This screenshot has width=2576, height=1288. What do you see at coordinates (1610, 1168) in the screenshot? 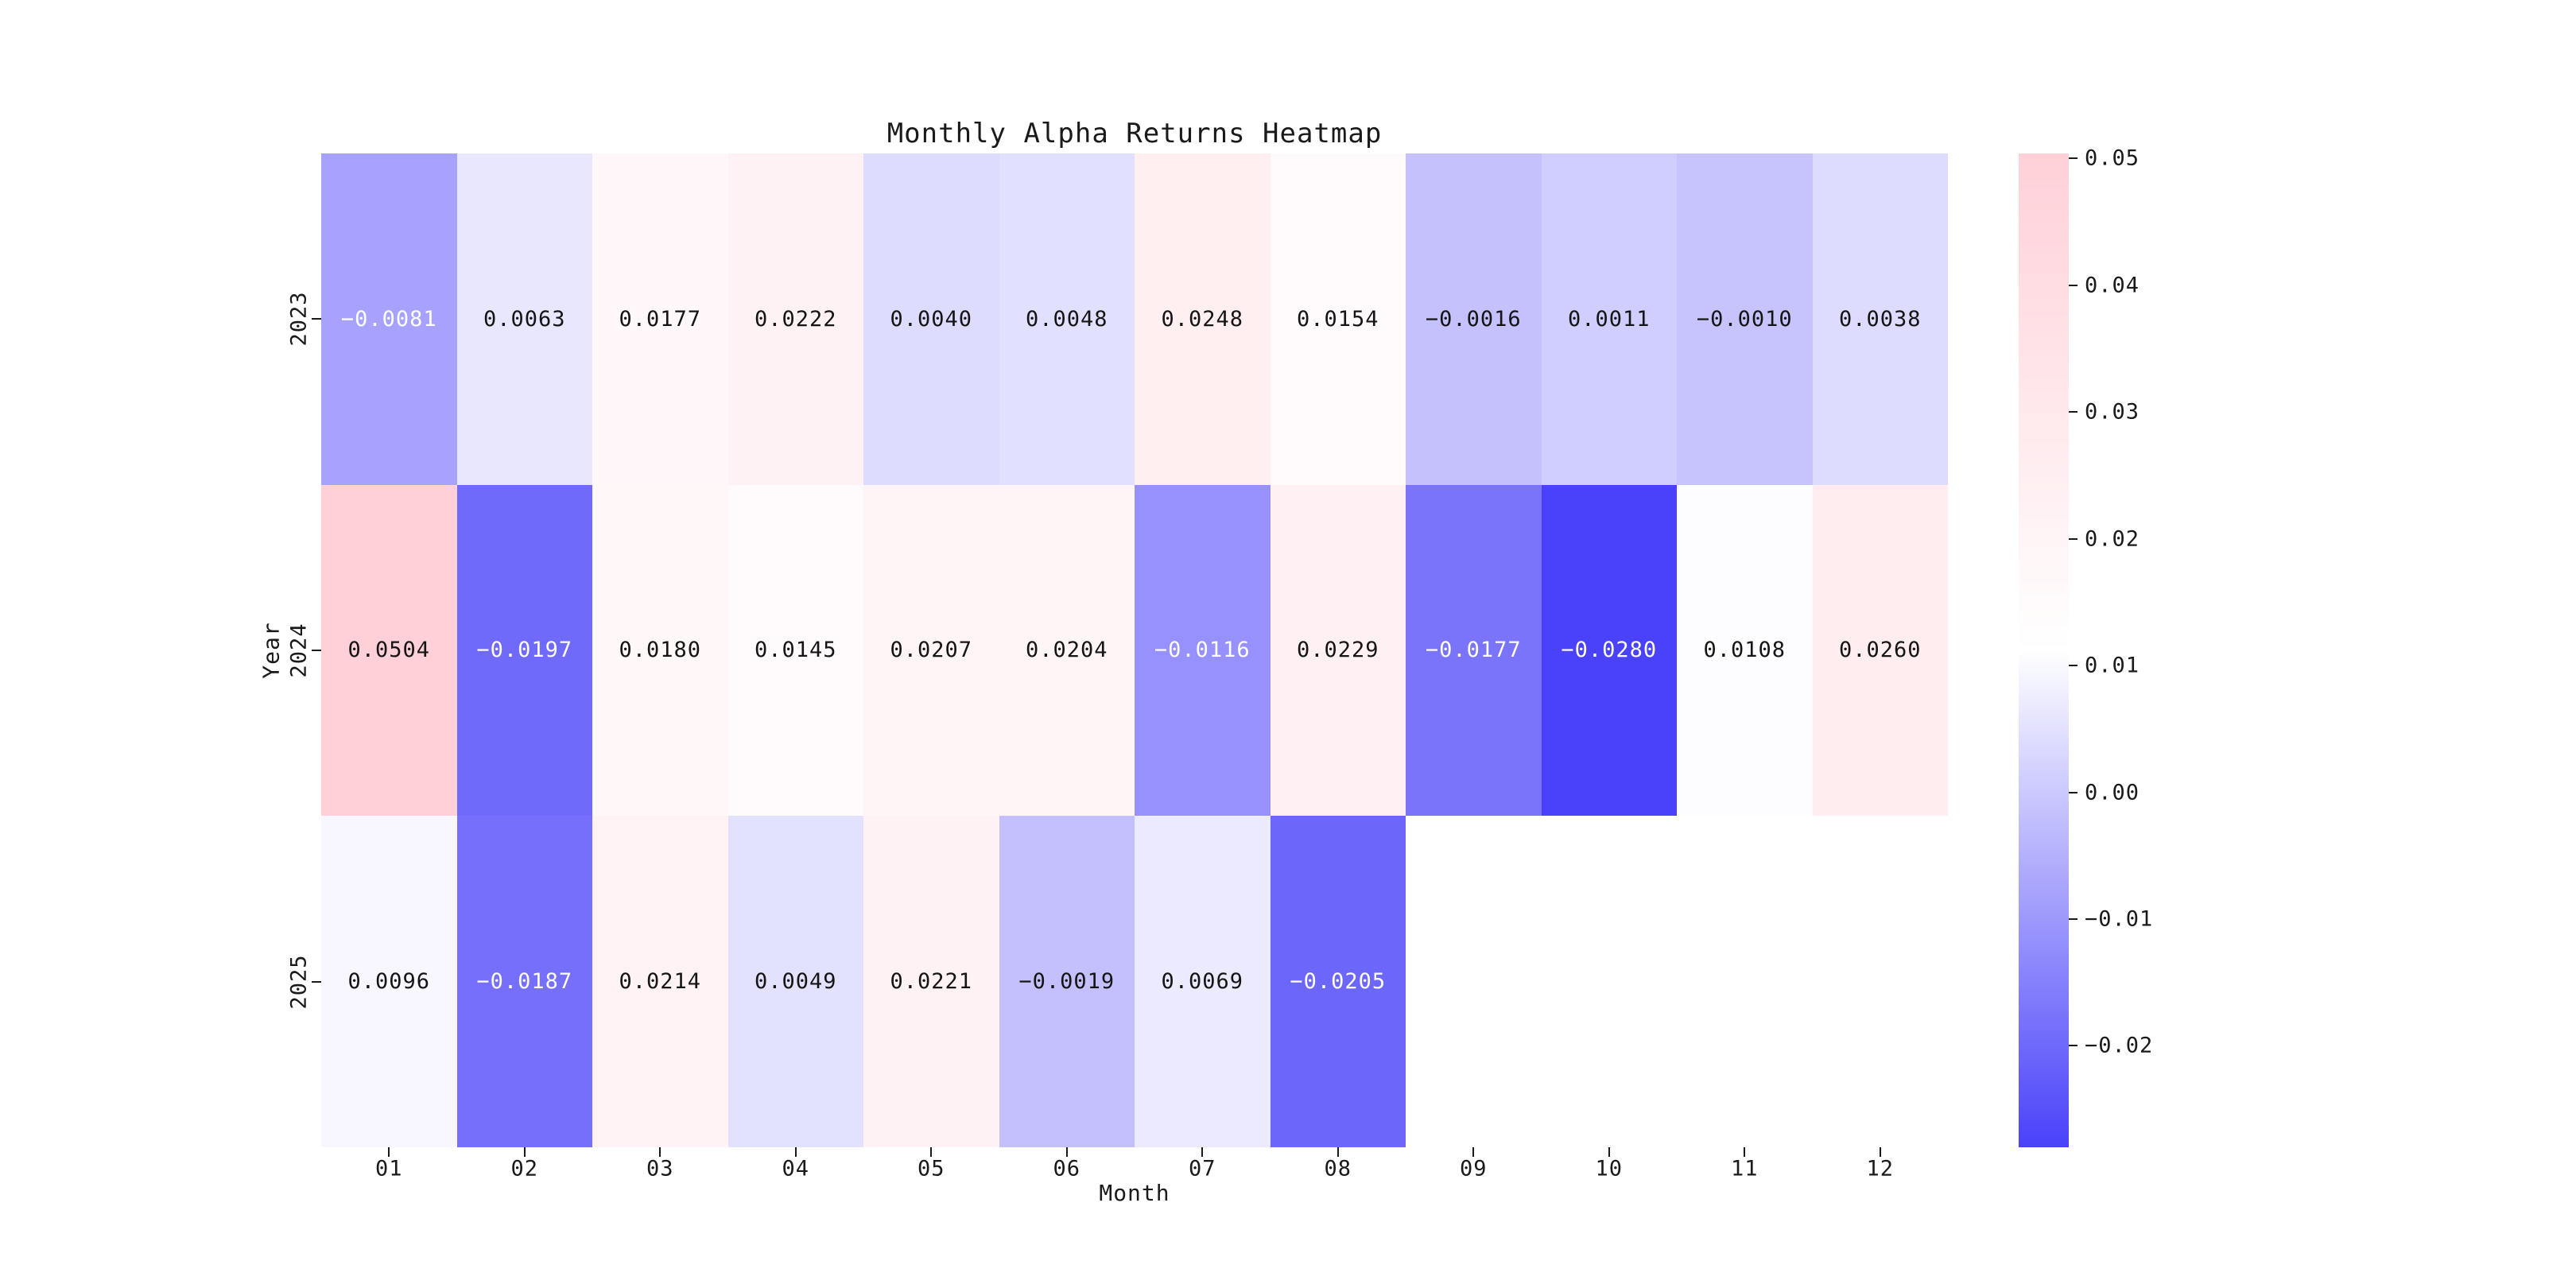
I see `x-tick-label: 10` at bounding box center [1610, 1168].